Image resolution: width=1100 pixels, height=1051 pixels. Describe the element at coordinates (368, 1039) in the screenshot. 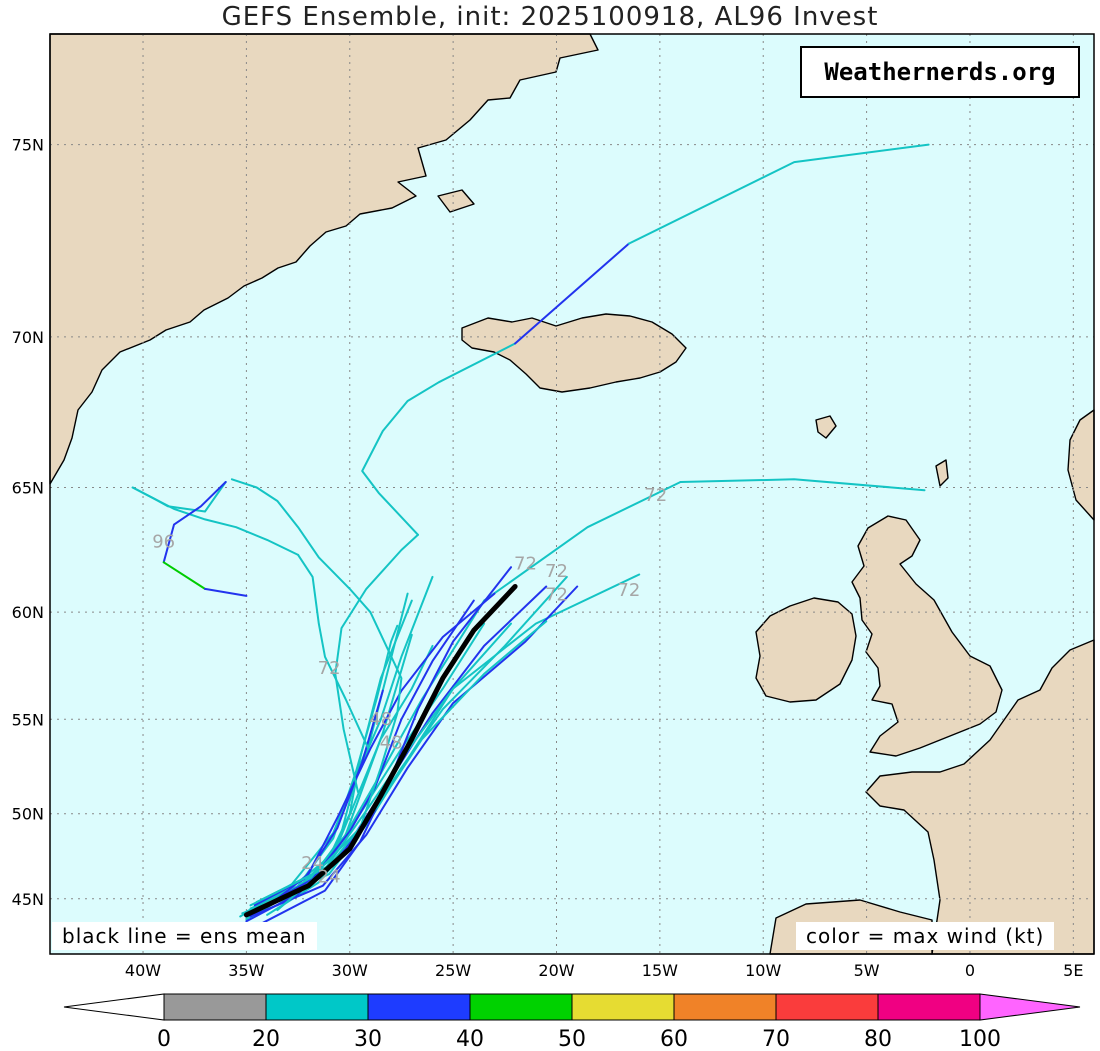

I see `colorbar-tick-label: 30` at that location.